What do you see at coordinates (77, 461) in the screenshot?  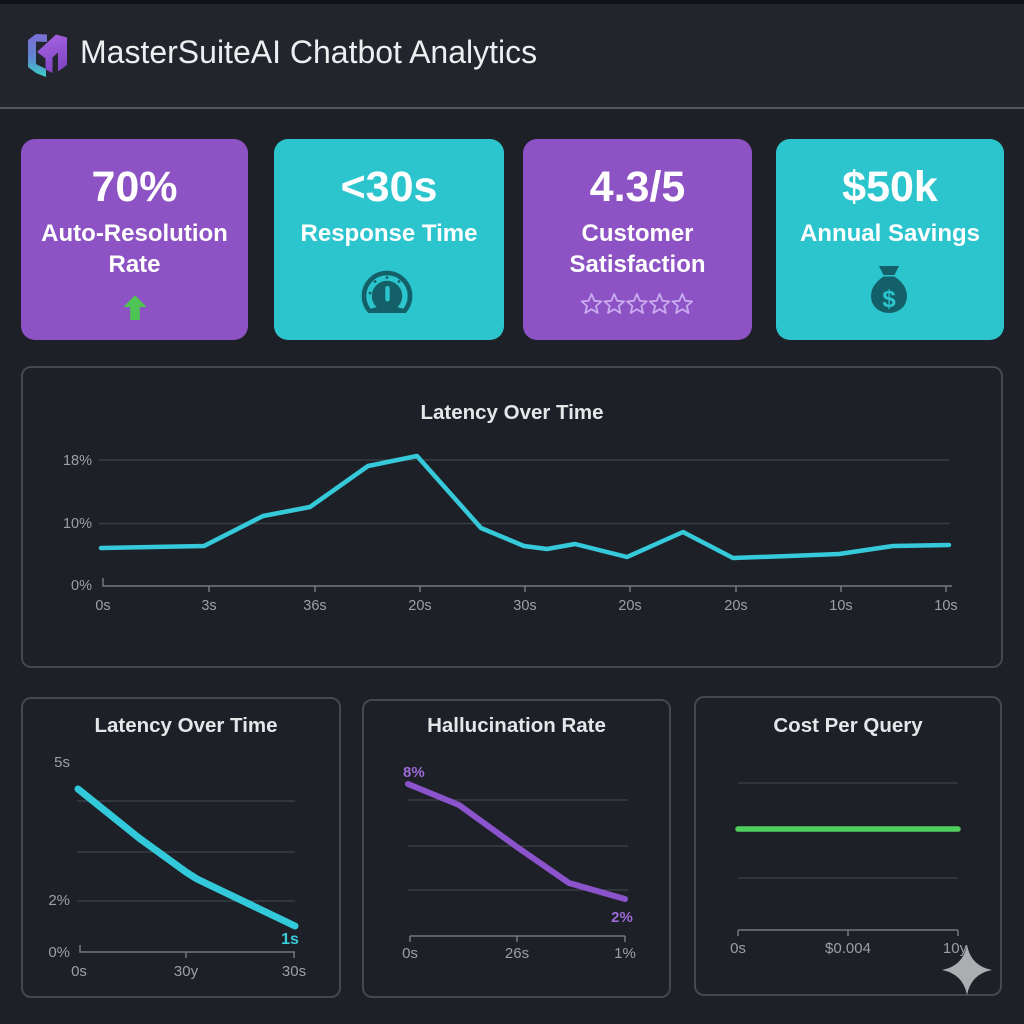 I see `svg-text: 18%` at bounding box center [77, 461].